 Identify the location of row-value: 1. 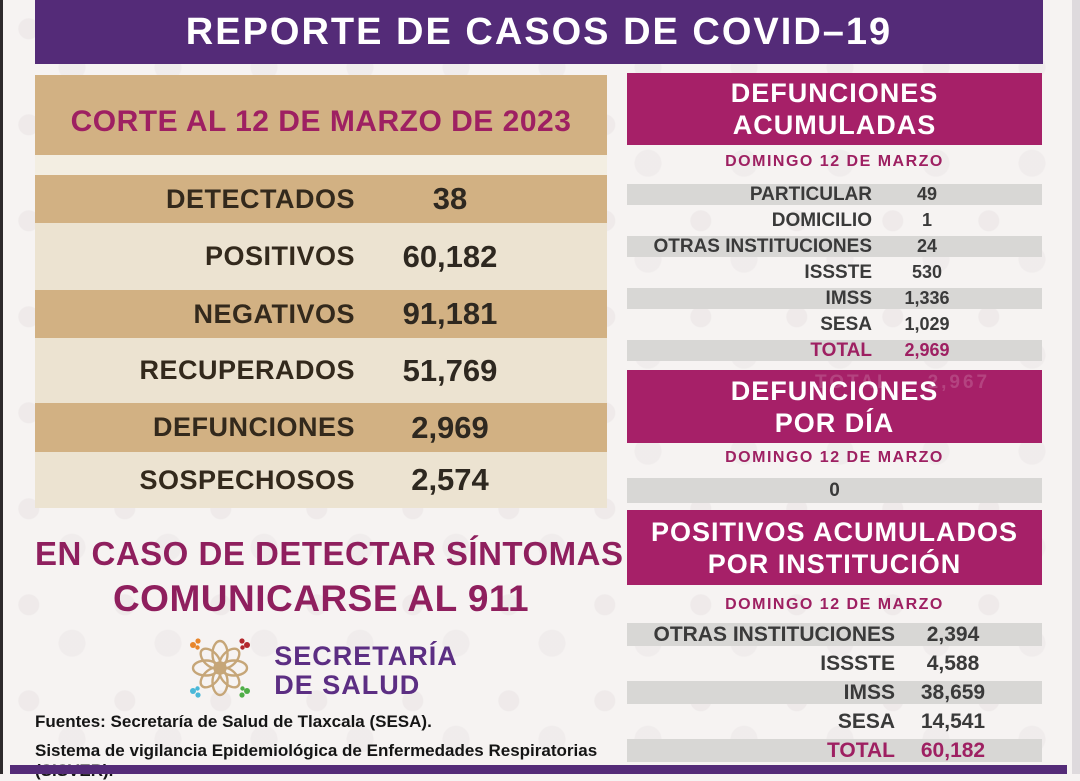
(926, 220).